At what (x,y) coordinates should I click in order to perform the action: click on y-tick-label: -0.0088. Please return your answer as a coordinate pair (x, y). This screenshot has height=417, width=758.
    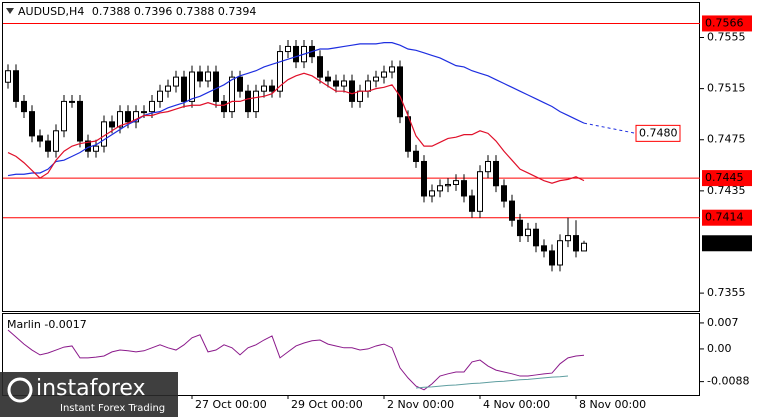
    Looking at the image, I should click on (728, 381).